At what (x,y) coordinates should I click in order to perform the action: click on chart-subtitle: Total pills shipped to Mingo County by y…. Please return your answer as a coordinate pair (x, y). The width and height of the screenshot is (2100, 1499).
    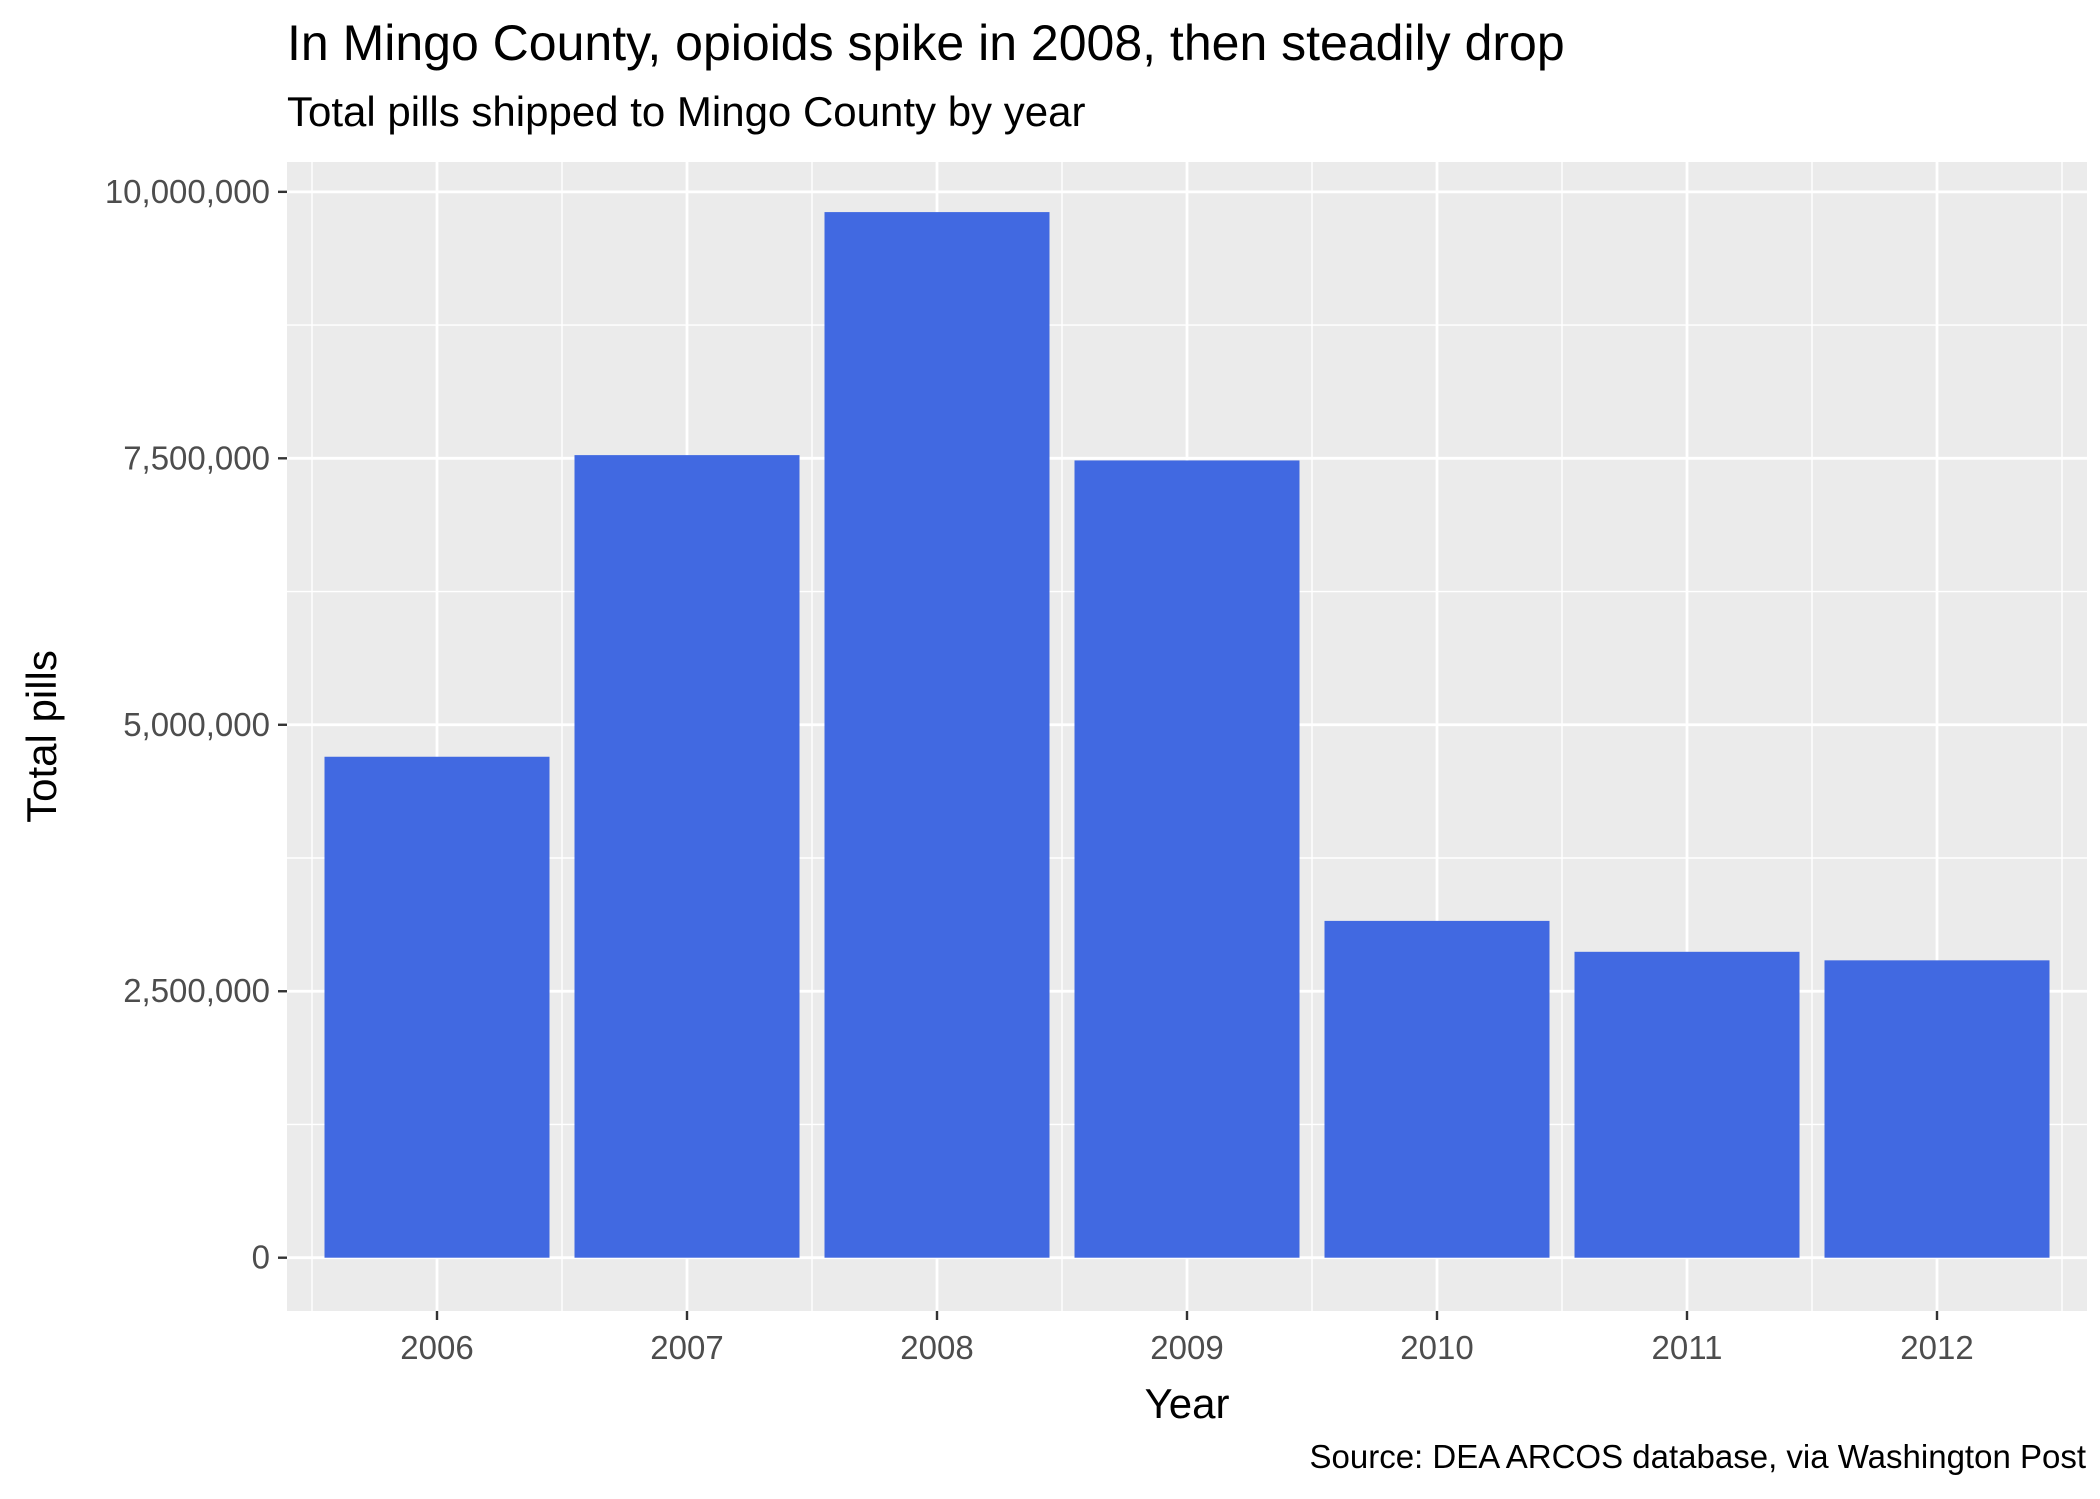
    Looking at the image, I should click on (686, 111).